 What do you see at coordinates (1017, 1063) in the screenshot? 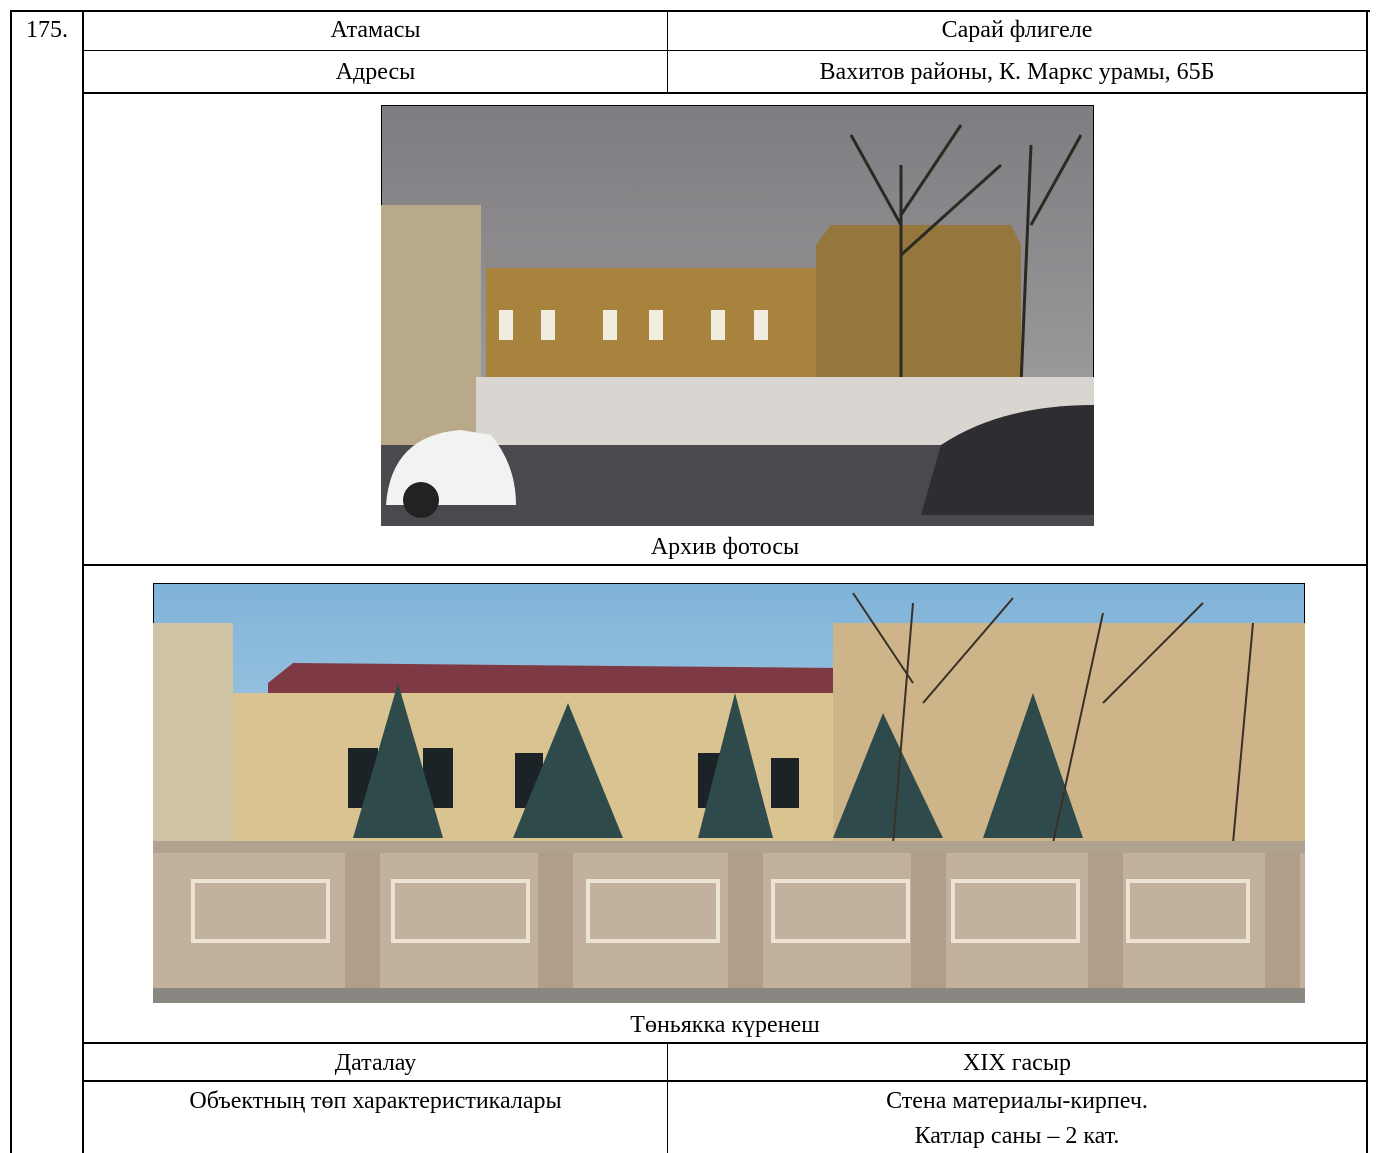
I see `value: XIX гасыр` at bounding box center [1017, 1063].